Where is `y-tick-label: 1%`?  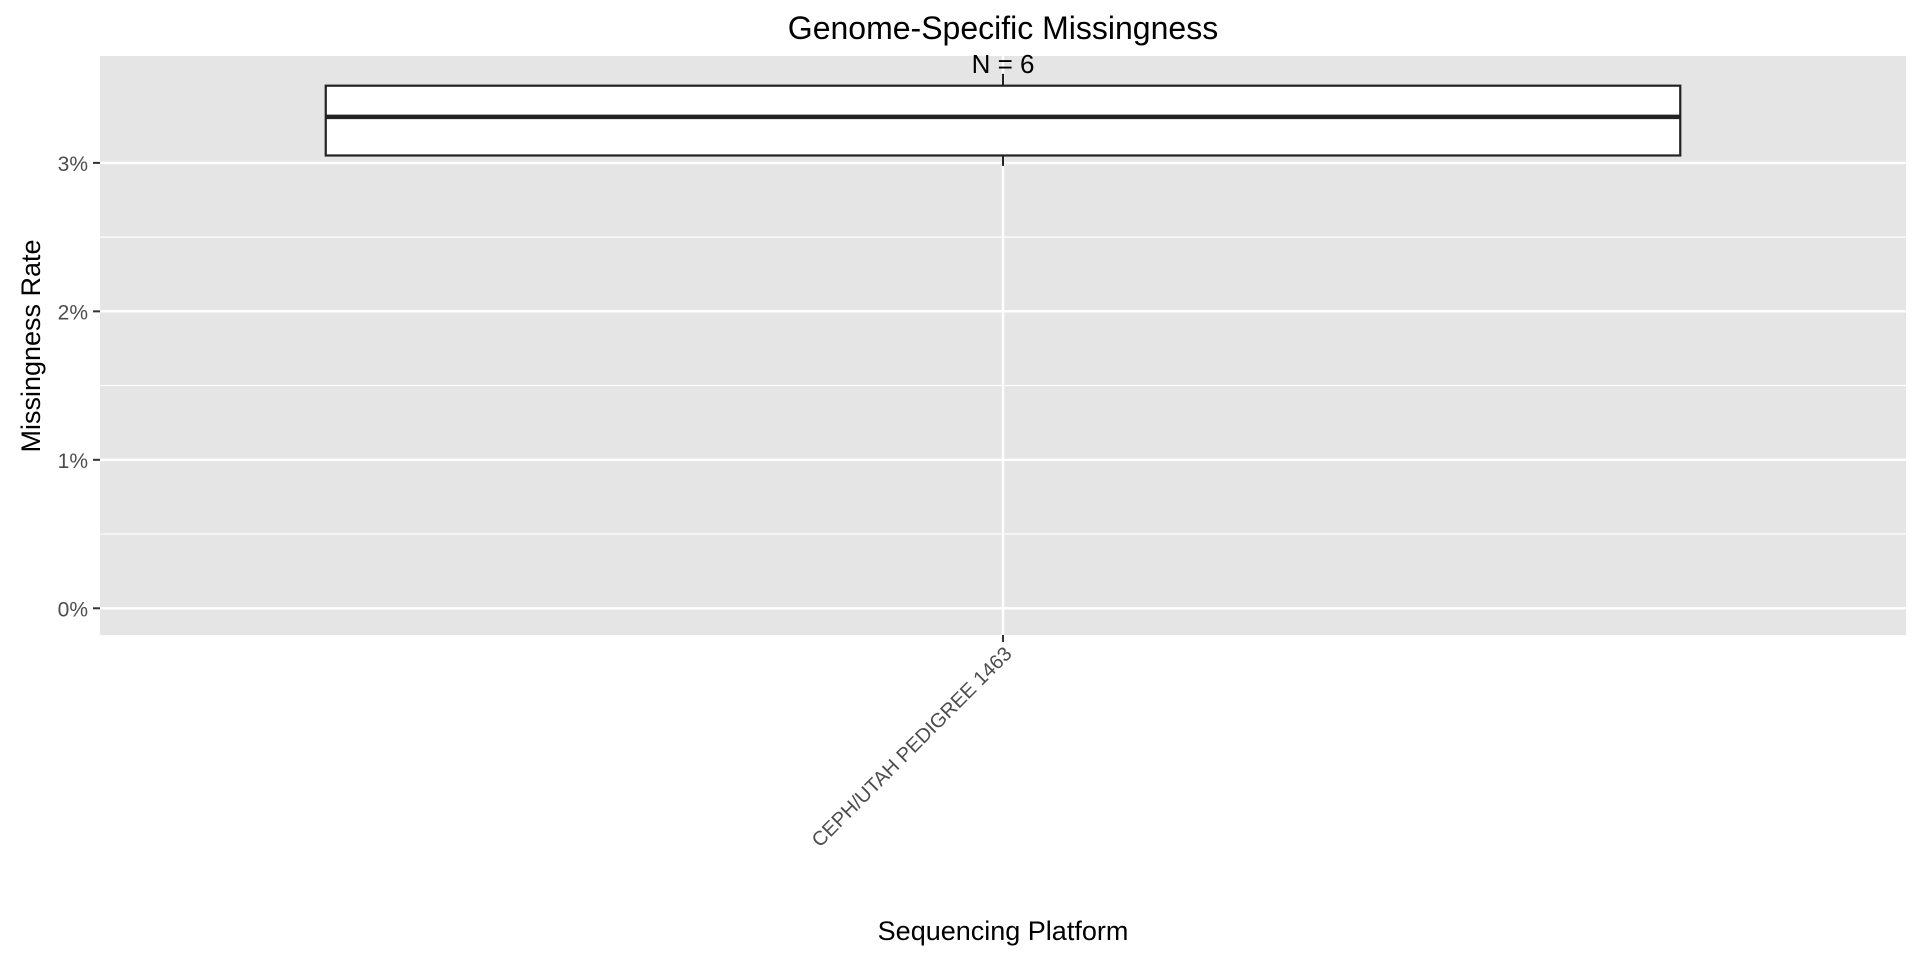
y-tick-label: 1% is located at coordinates (73, 461).